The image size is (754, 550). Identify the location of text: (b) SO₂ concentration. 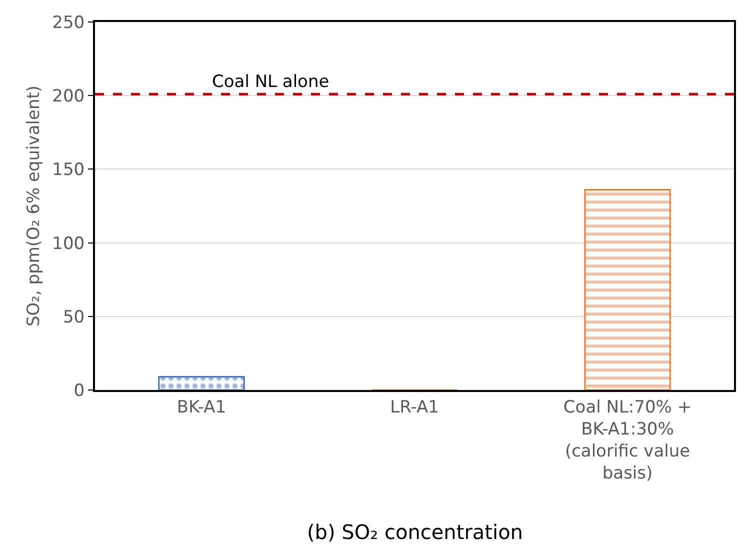
(415, 532).